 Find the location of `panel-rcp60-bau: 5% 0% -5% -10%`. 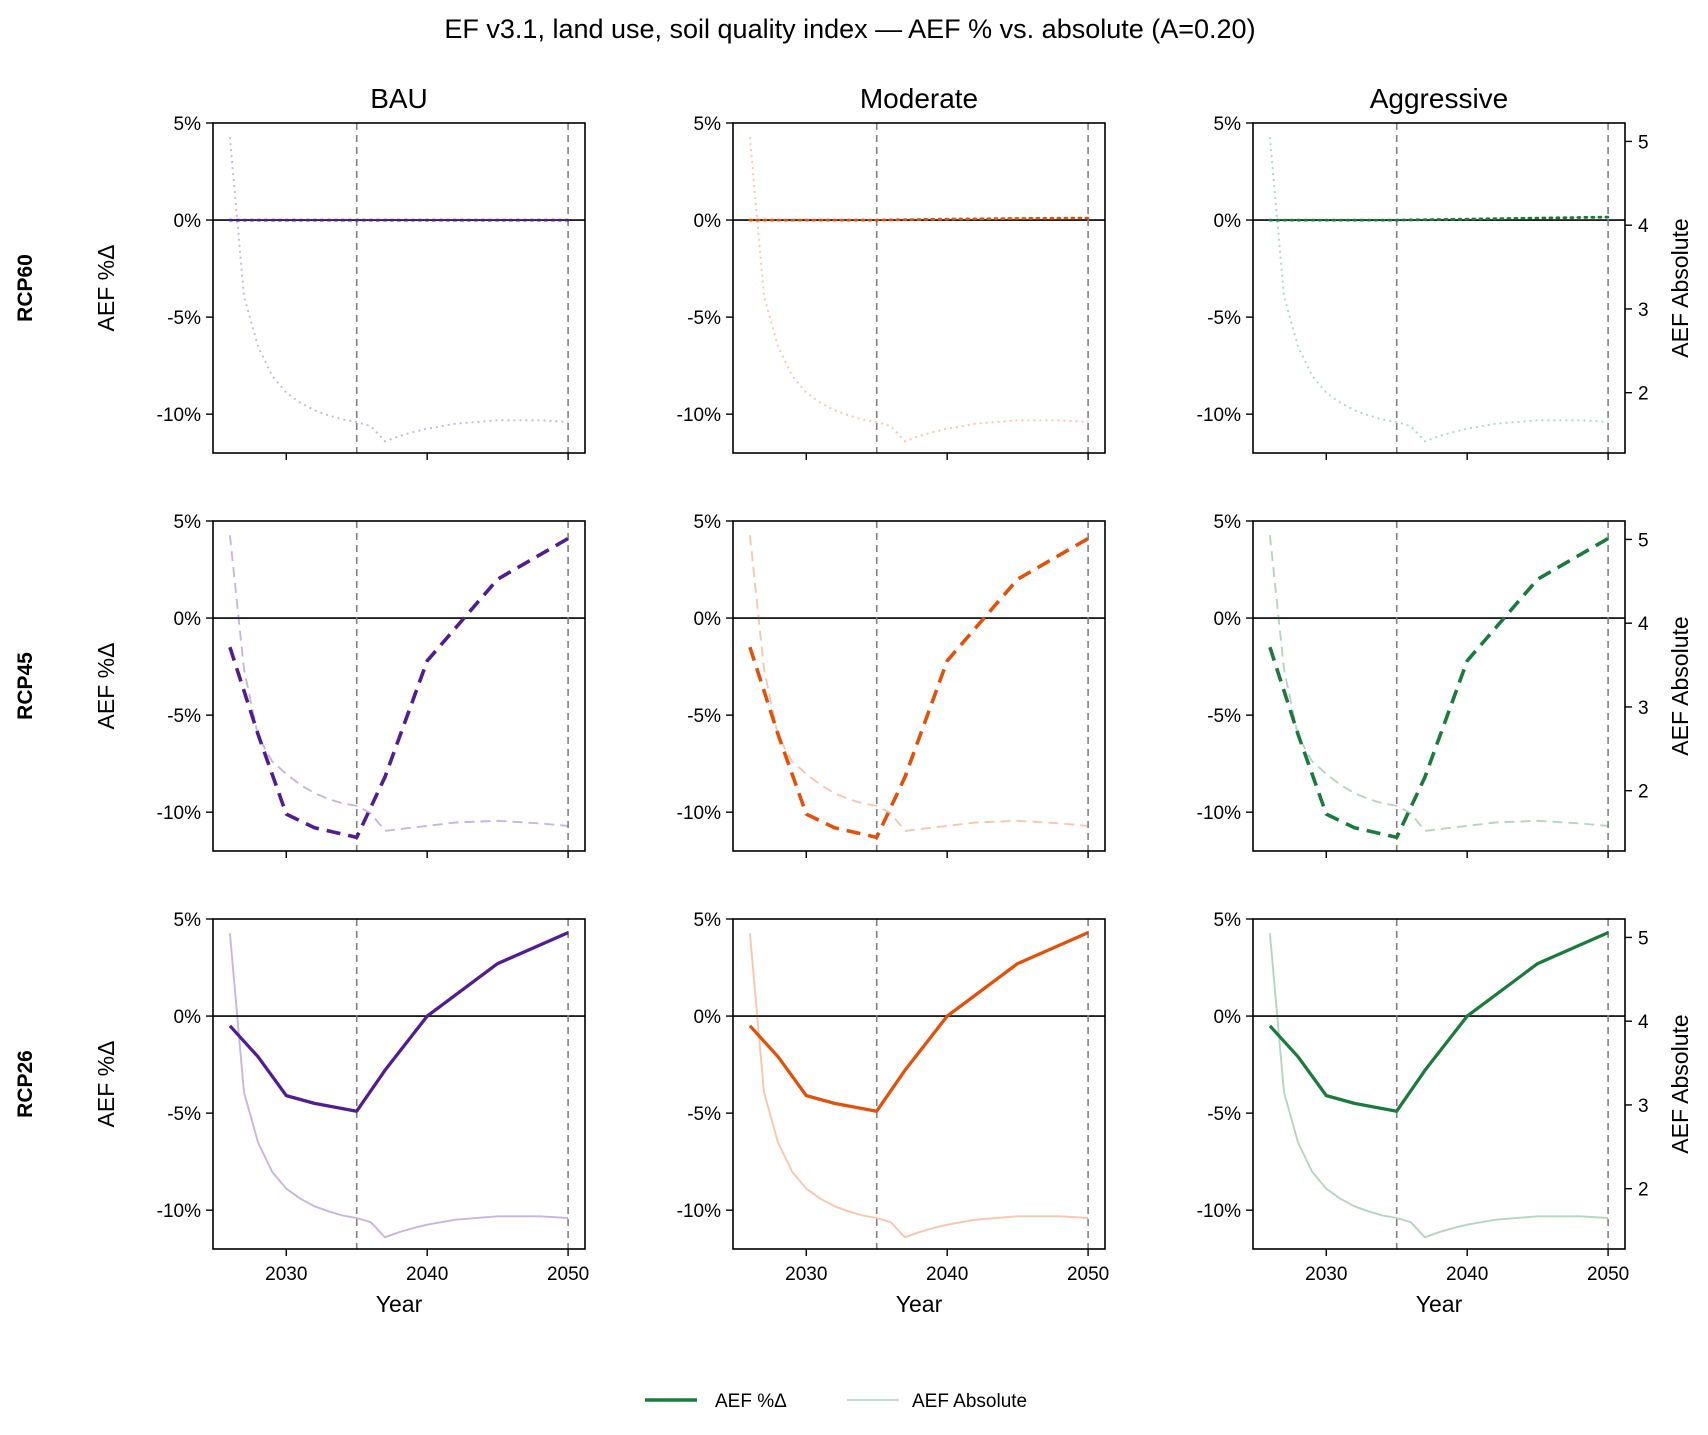

panel-rcp60-bau: 5% 0% -5% -10% is located at coordinates (371, 287).